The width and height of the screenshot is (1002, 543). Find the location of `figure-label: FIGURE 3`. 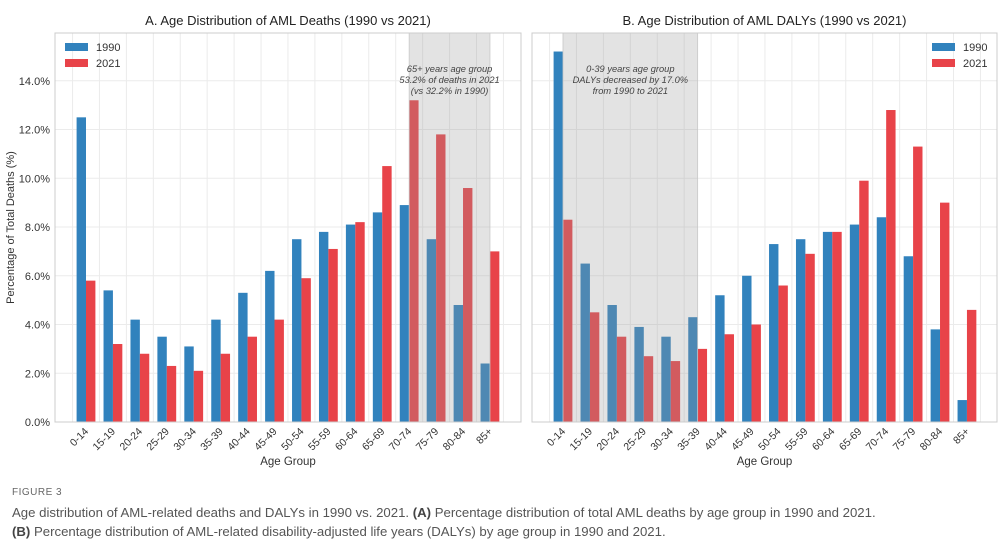

figure-label: FIGURE 3 is located at coordinates (37, 492).